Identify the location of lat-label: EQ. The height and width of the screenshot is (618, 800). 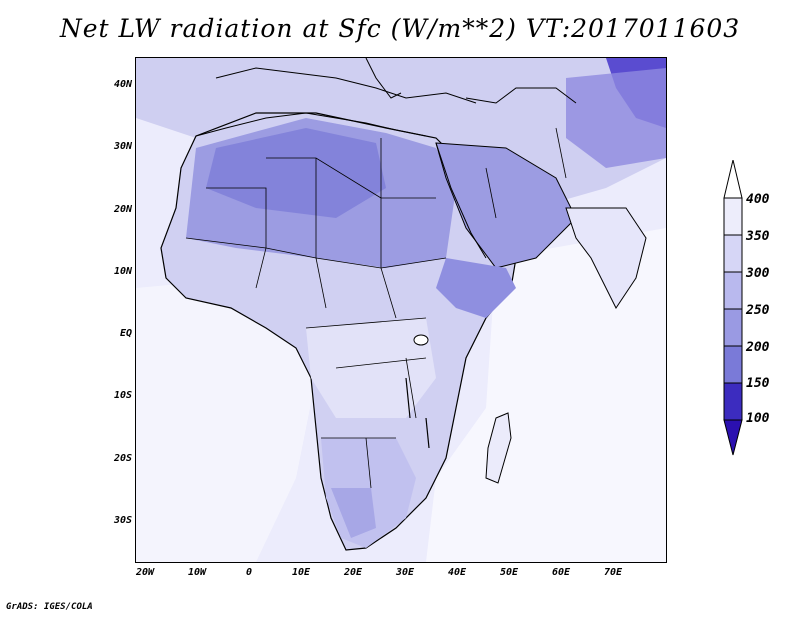
(125, 333).